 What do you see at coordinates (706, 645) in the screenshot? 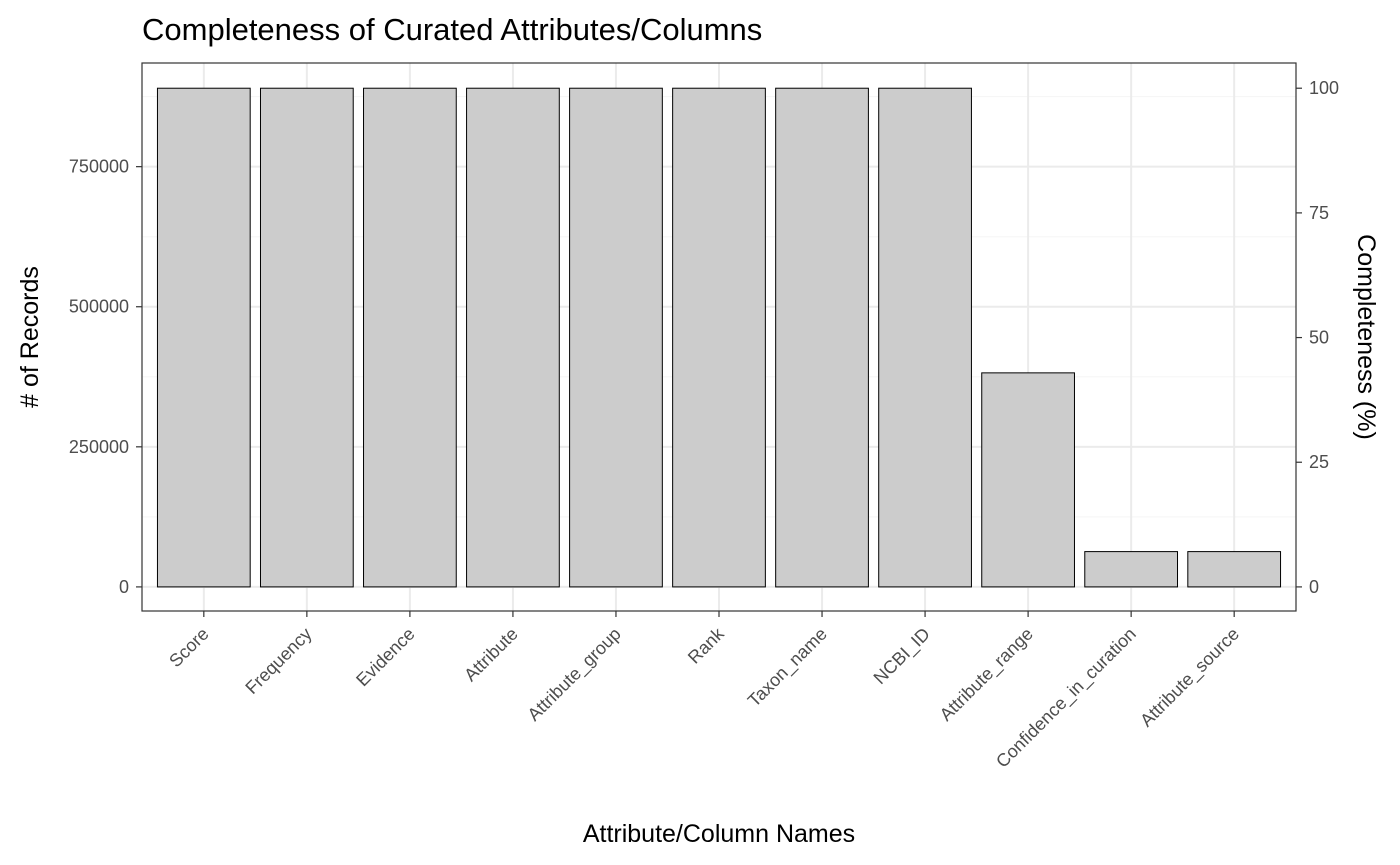
I see `x-tick-label: Rank` at bounding box center [706, 645].